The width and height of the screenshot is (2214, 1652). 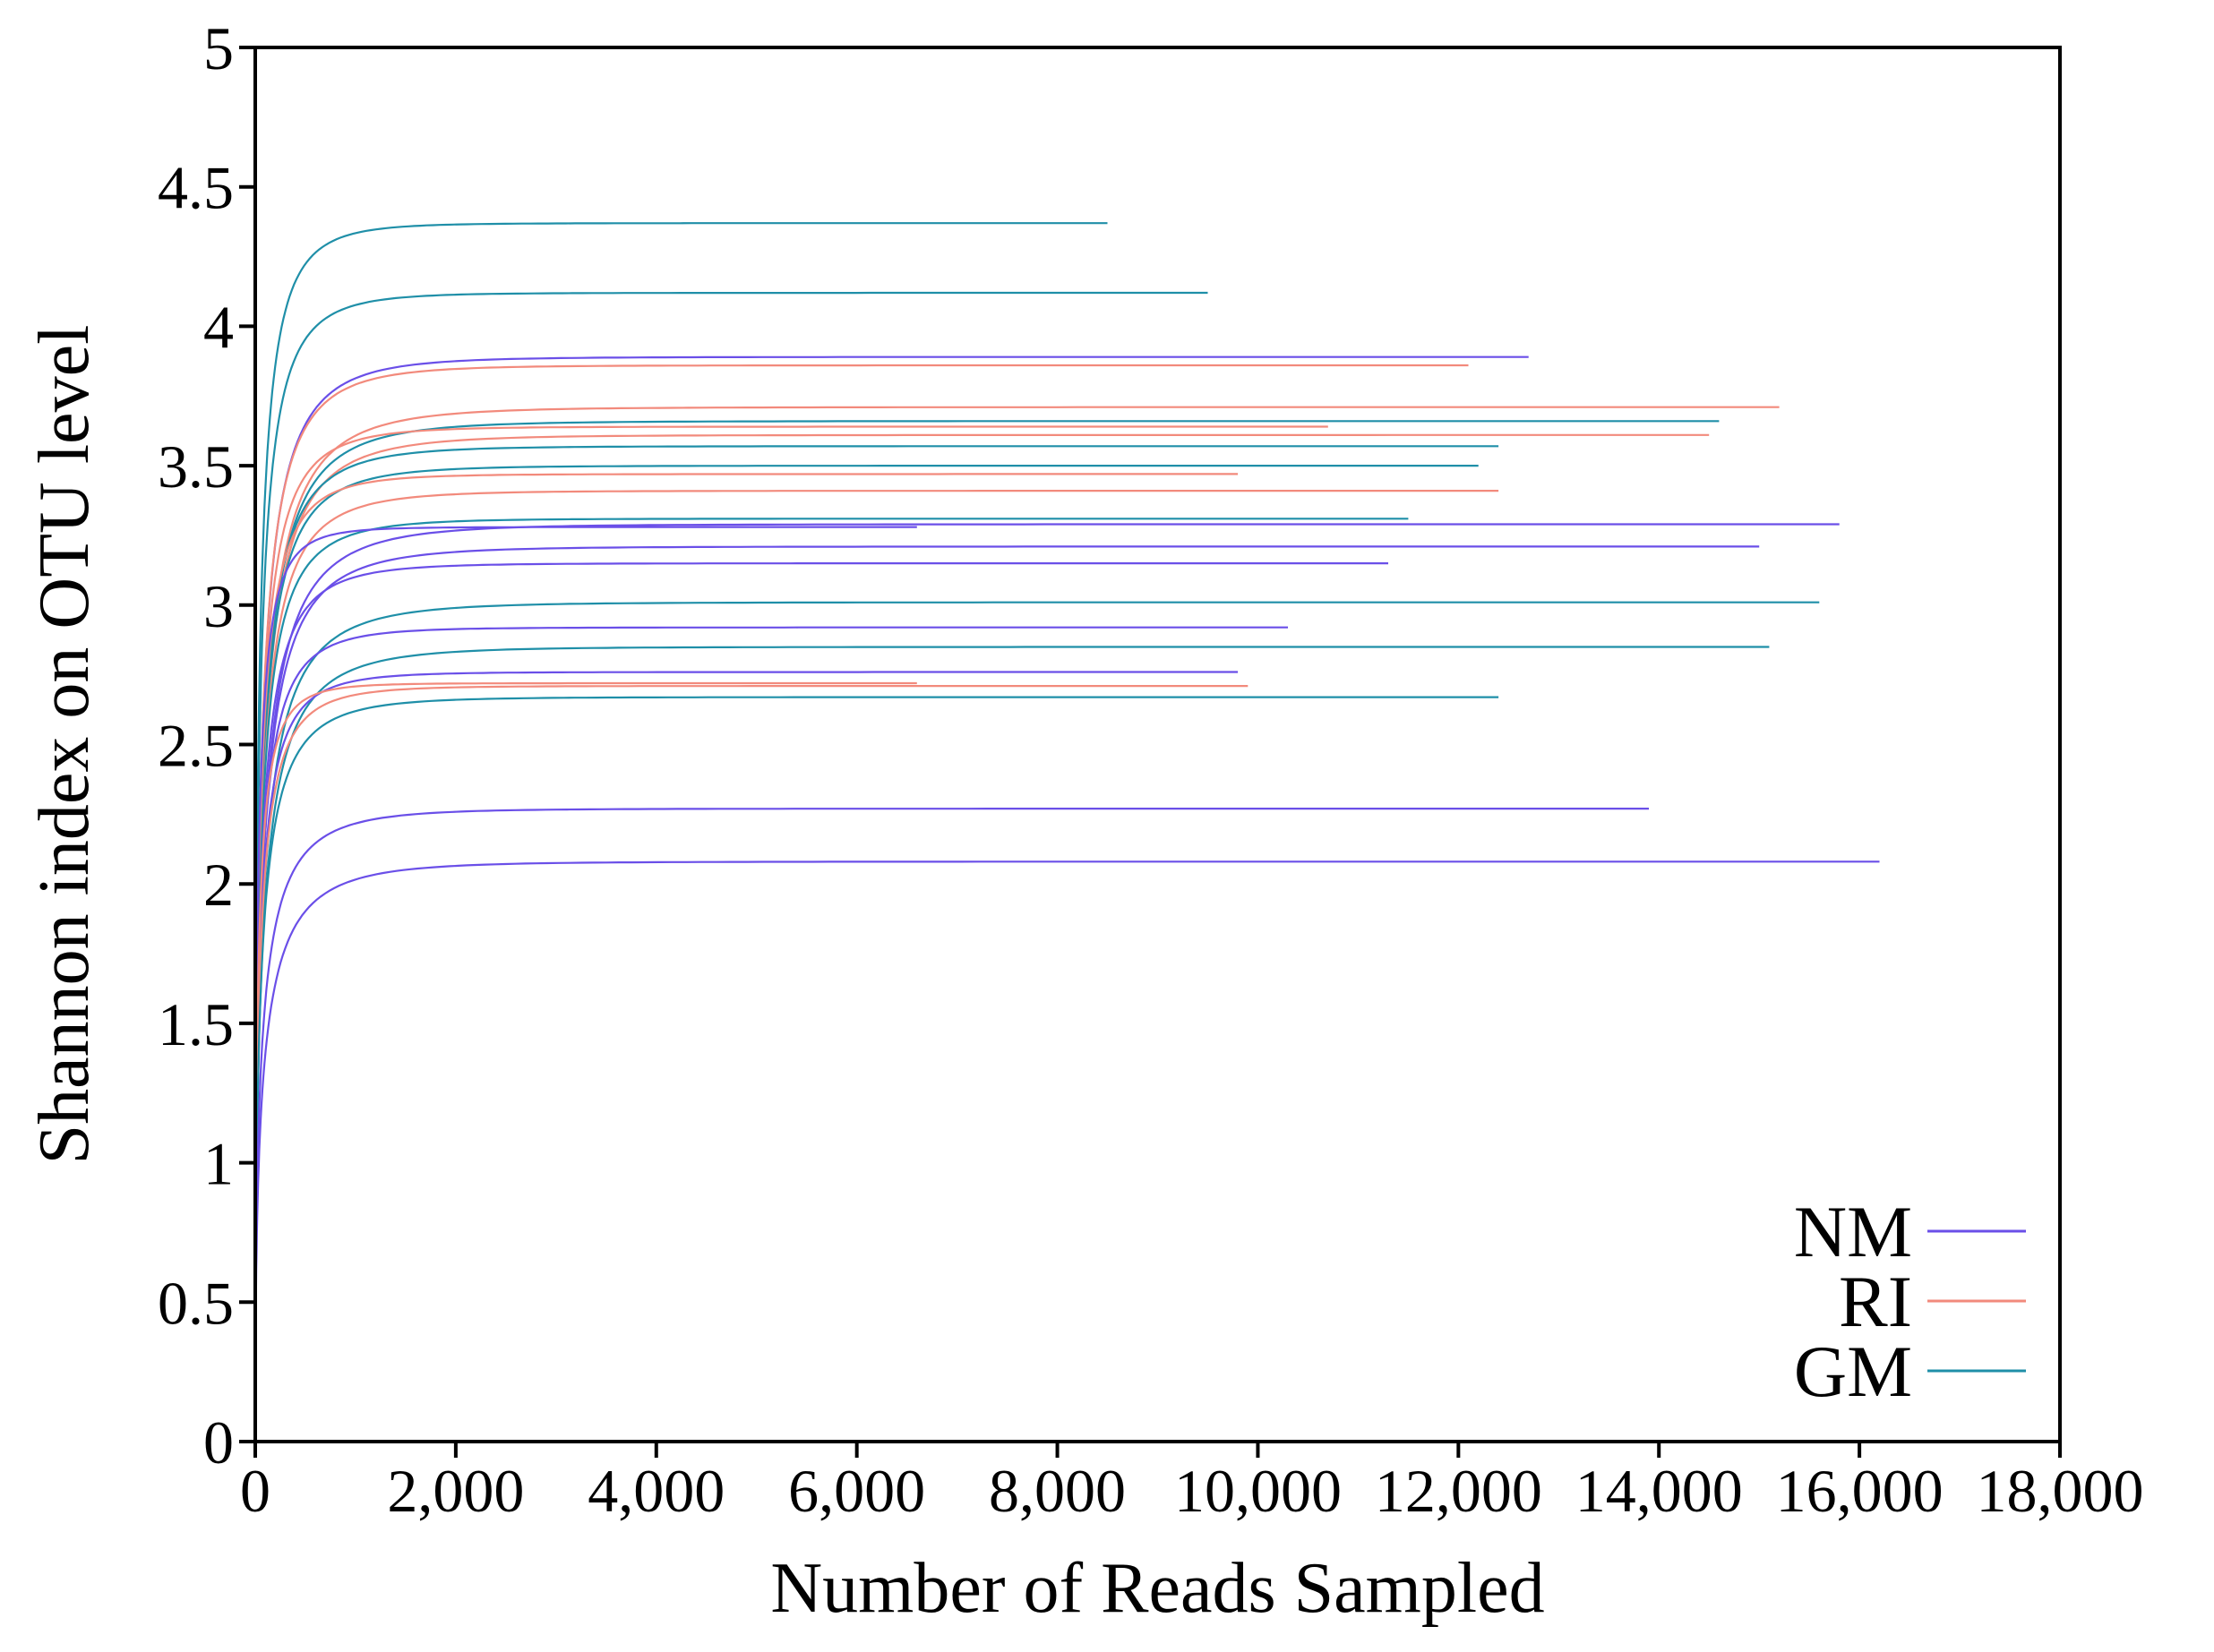 I want to click on x-axis-title: Number of Reads Sampled, so click(x=1157, y=1588).